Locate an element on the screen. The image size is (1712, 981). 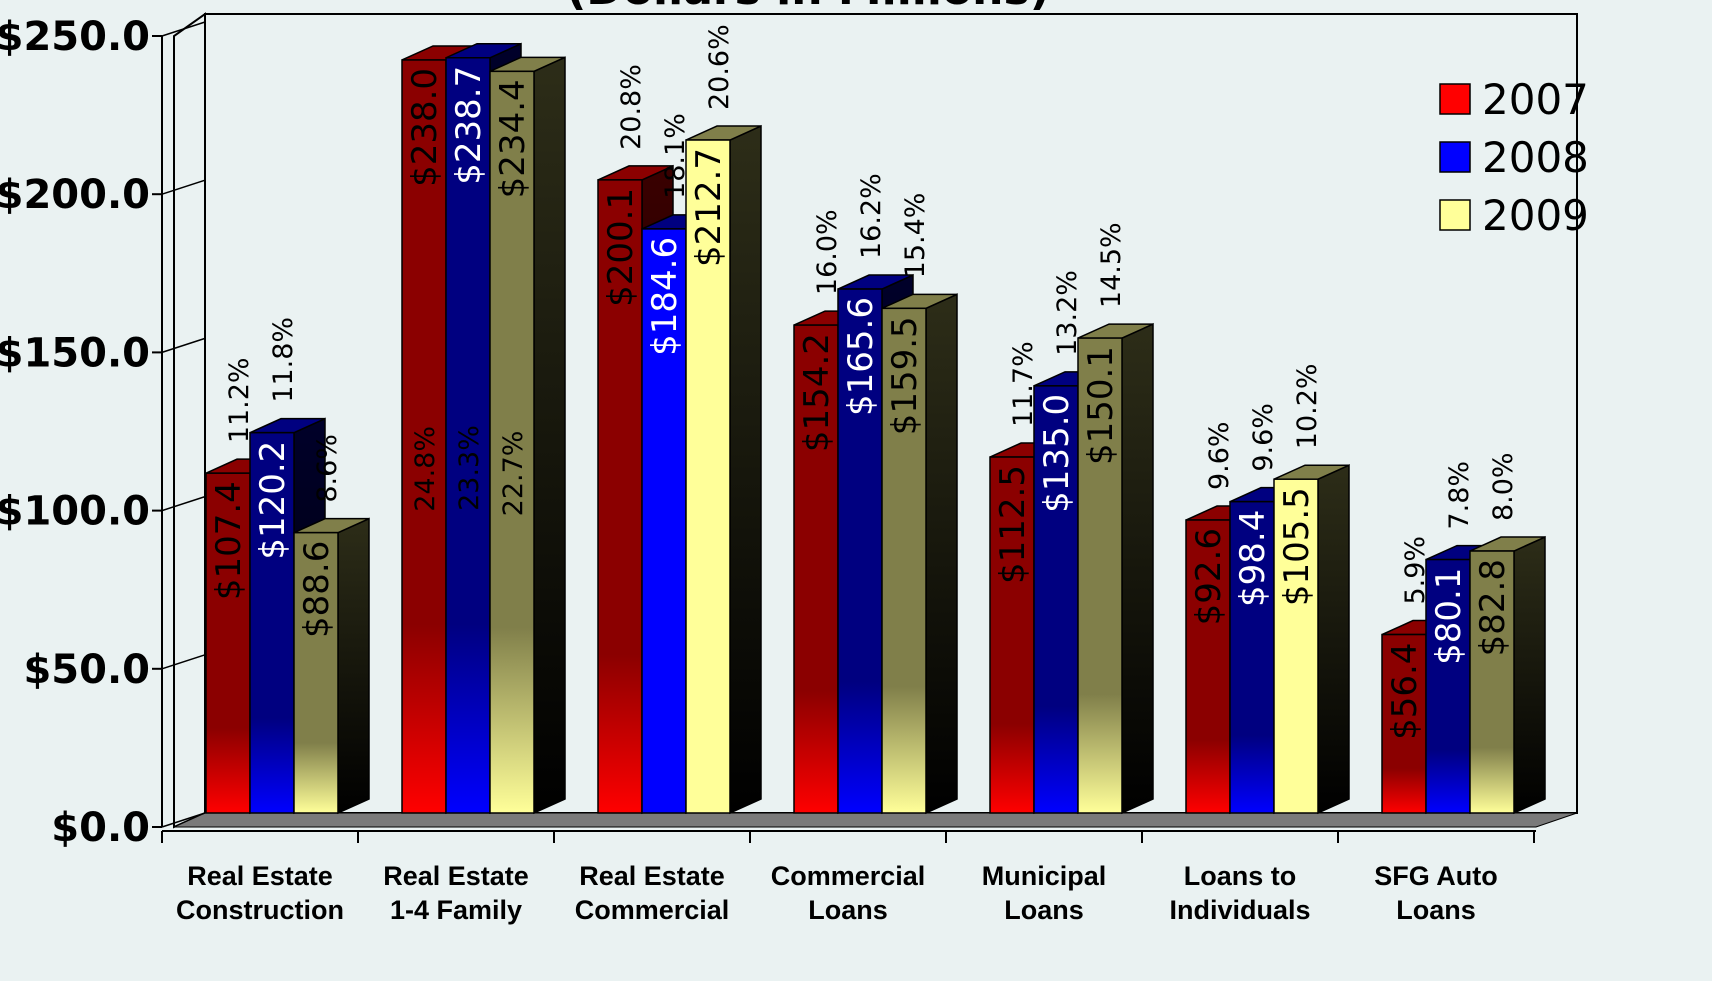
percent-label: 16.2% is located at coordinates (871, 216).